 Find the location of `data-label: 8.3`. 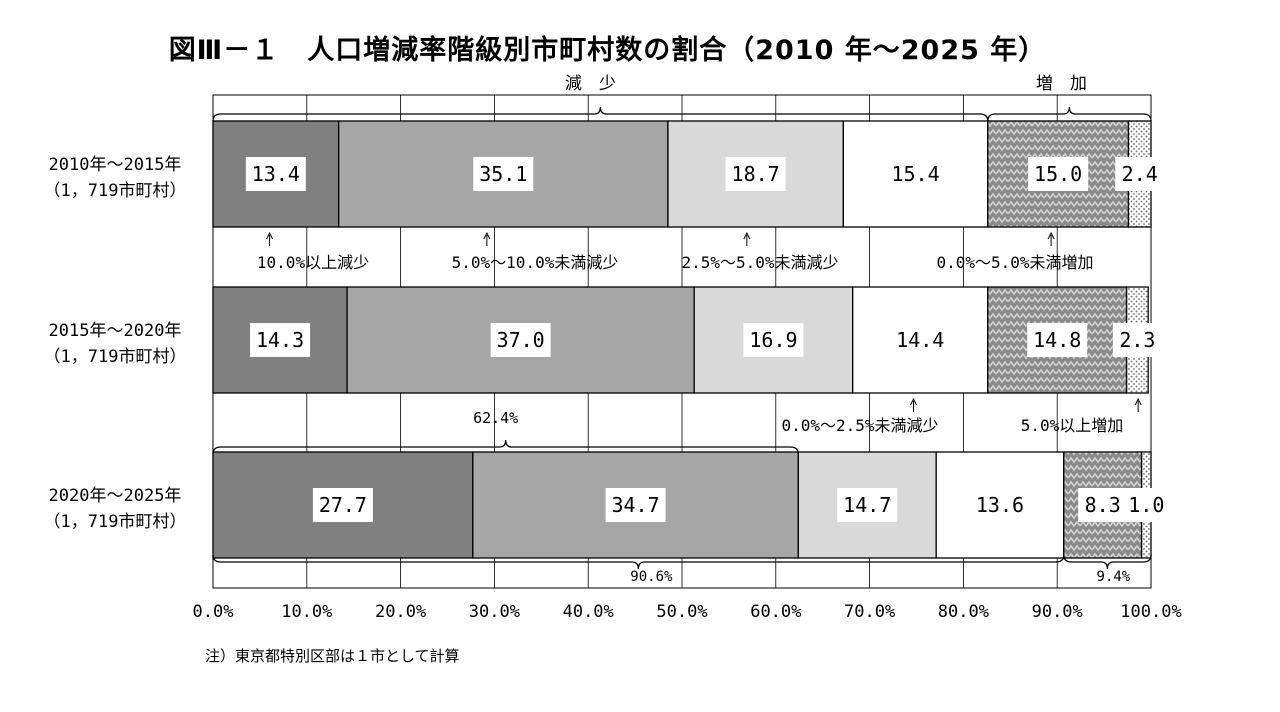

data-label: 8.3 is located at coordinates (1103, 505).